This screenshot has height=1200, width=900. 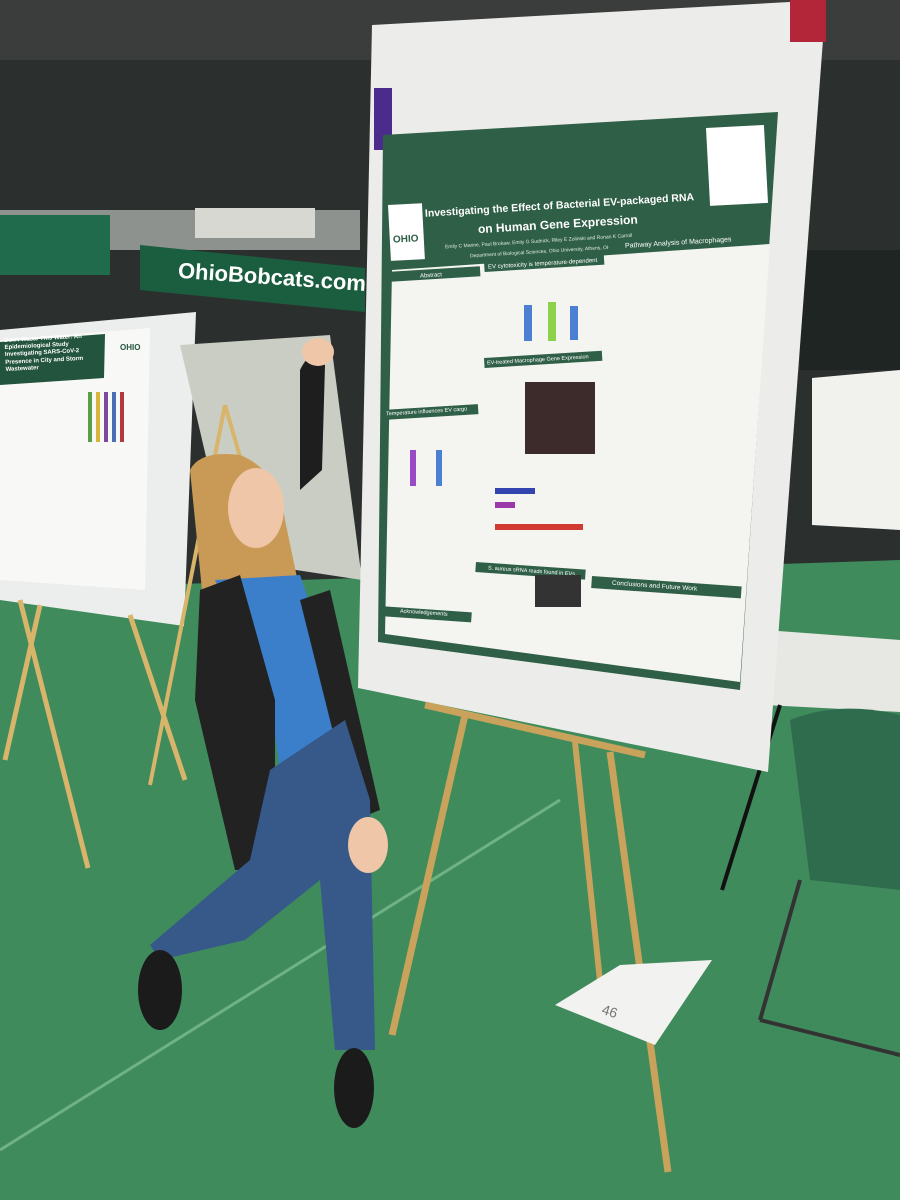 I want to click on section-title: Acknowledgements, so click(x=424, y=612).